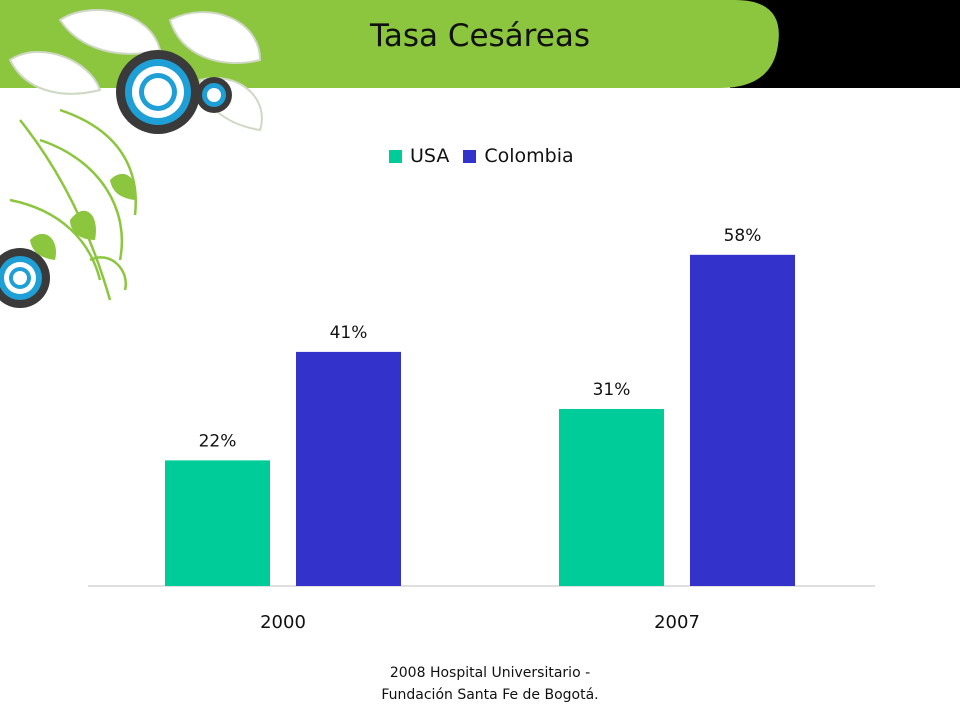  Describe the element at coordinates (490, 673) in the screenshot. I see `footer-line-1: 2008 Hospital Universitario -` at that location.